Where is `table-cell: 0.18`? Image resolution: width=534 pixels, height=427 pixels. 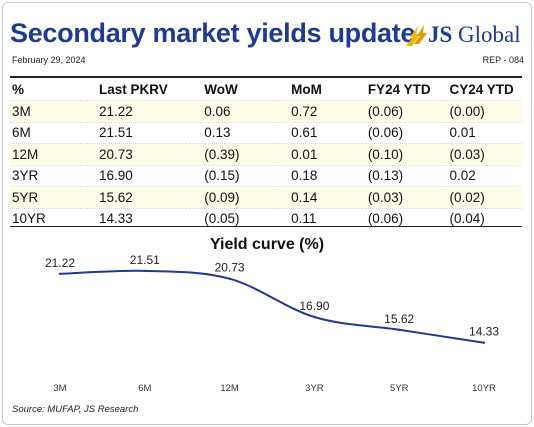 table-cell: 0.18 is located at coordinates (320, 175).